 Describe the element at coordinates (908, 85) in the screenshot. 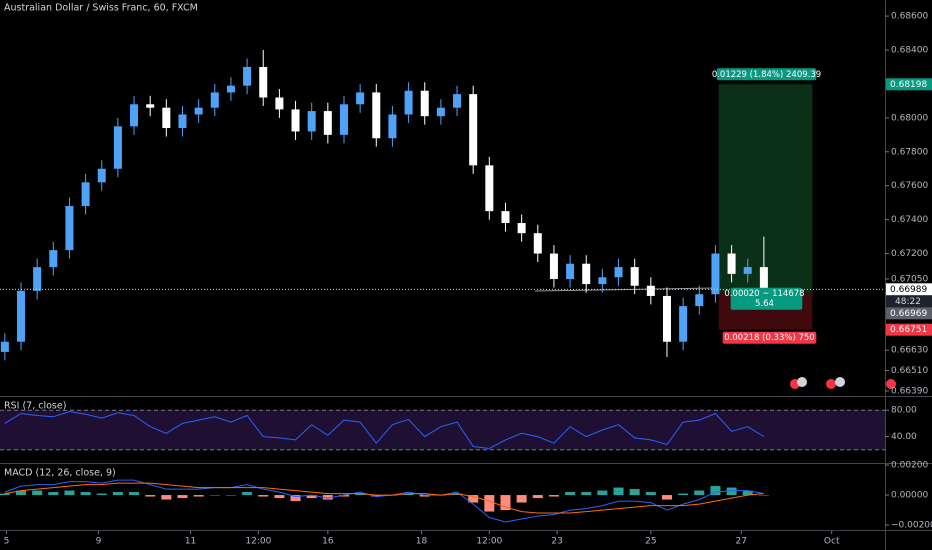

I see `price-label: 0.68198` at that location.